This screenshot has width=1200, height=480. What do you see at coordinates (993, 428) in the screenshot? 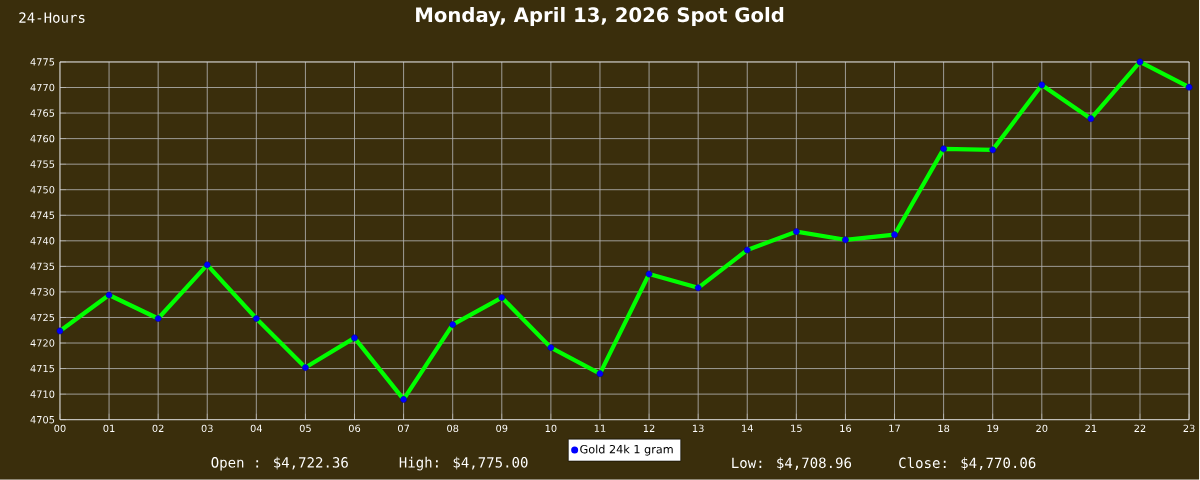
I see `x-tick-label: 19` at bounding box center [993, 428].